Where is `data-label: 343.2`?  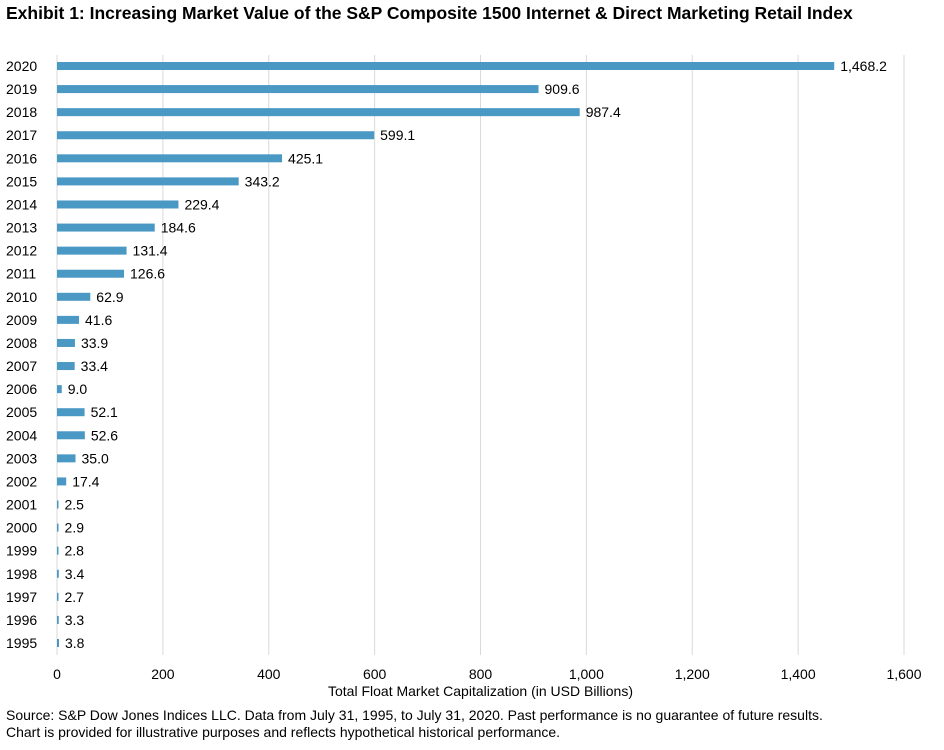
data-label: 343.2 is located at coordinates (262, 181).